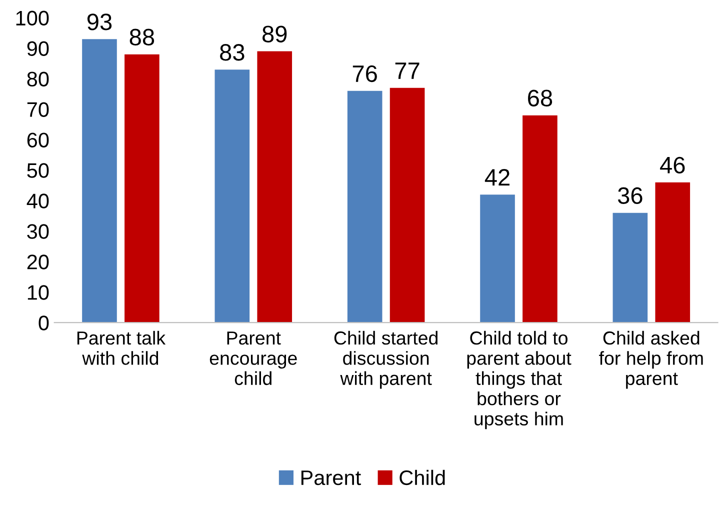 Image resolution: width=725 pixels, height=508 pixels. I want to click on y-tick-label: 50, so click(38, 170).